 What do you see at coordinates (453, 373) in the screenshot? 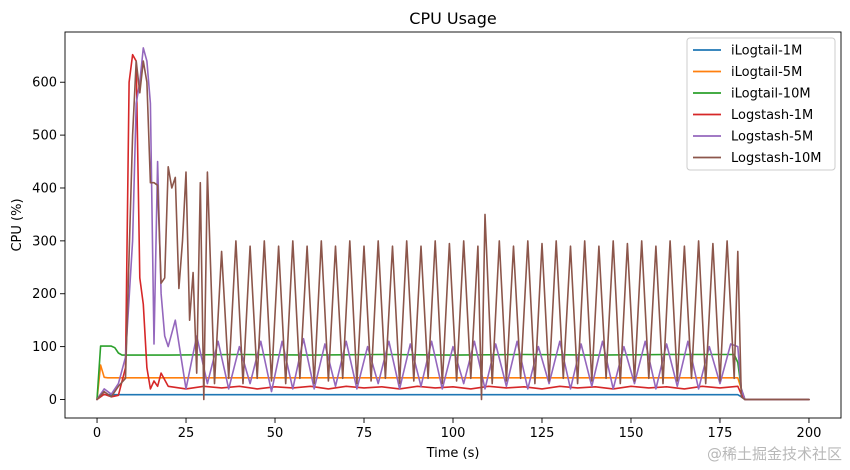
I see `series-line-ilogtail-10m` at bounding box center [453, 373].